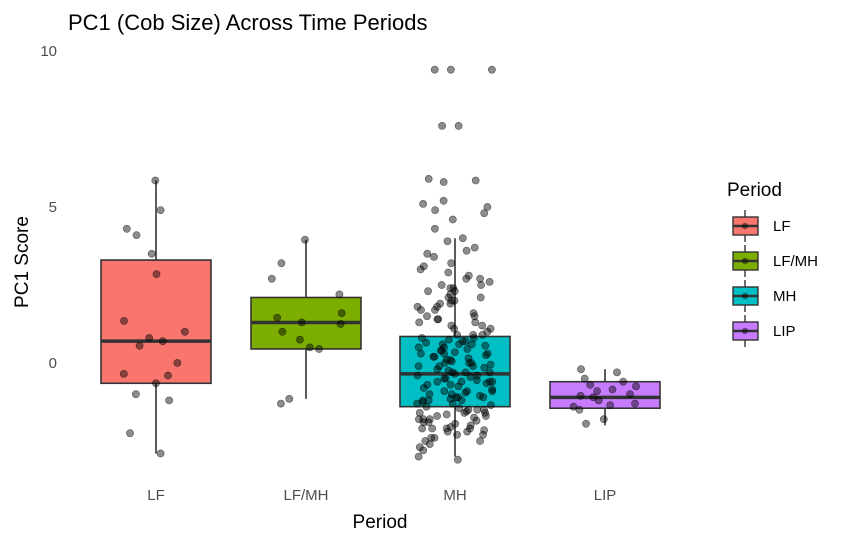 The width and height of the screenshot is (849, 543). Describe the element at coordinates (156, 495) in the screenshot. I see `x-tick-label: LF` at that location.